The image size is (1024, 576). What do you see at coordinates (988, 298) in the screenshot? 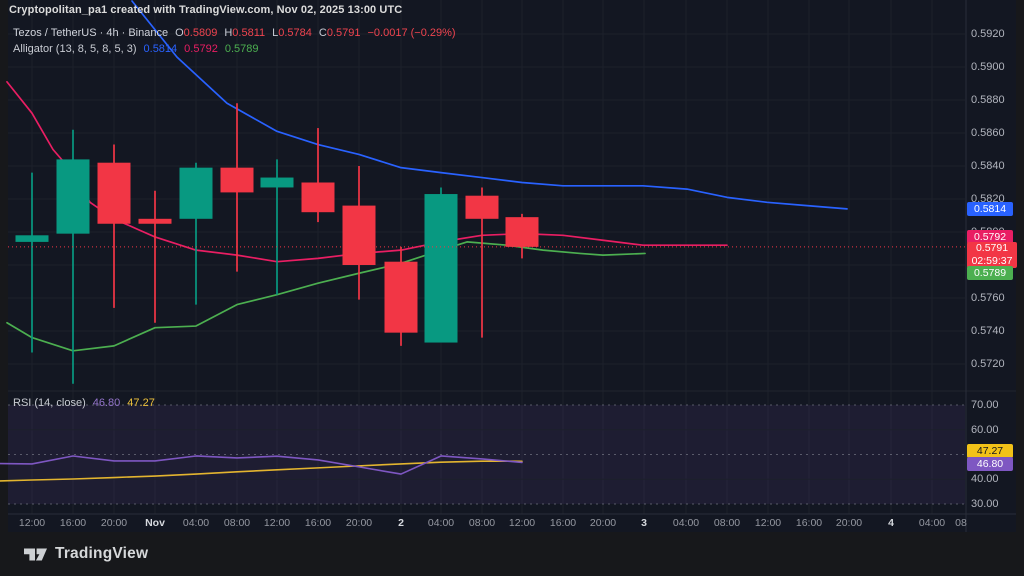
I see `price-tick-label: 0.5760` at bounding box center [988, 298].